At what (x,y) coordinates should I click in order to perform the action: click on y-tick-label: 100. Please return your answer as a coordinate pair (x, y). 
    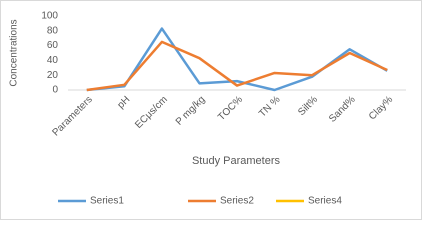
    Looking at the image, I should click on (49, 16).